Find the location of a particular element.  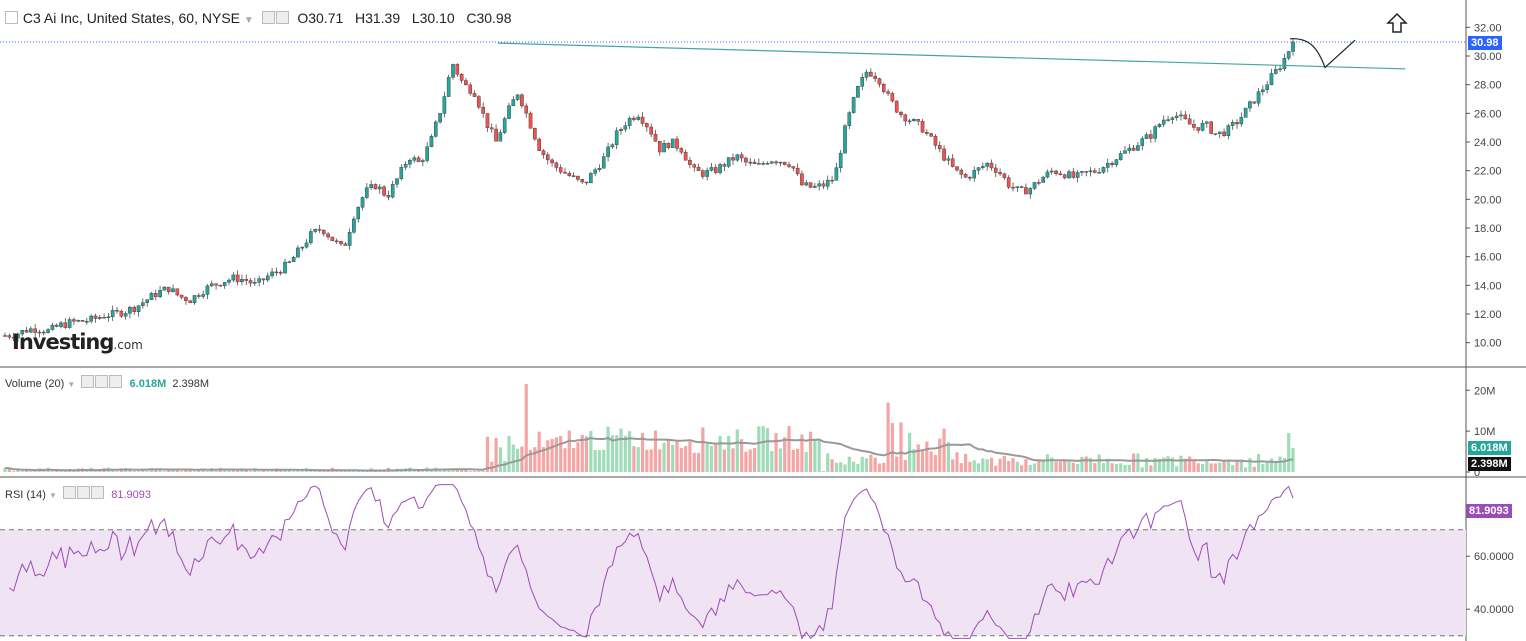

rsi-header: RSI (14) ▼ 81.9093 is located at coordinates (78, 493).